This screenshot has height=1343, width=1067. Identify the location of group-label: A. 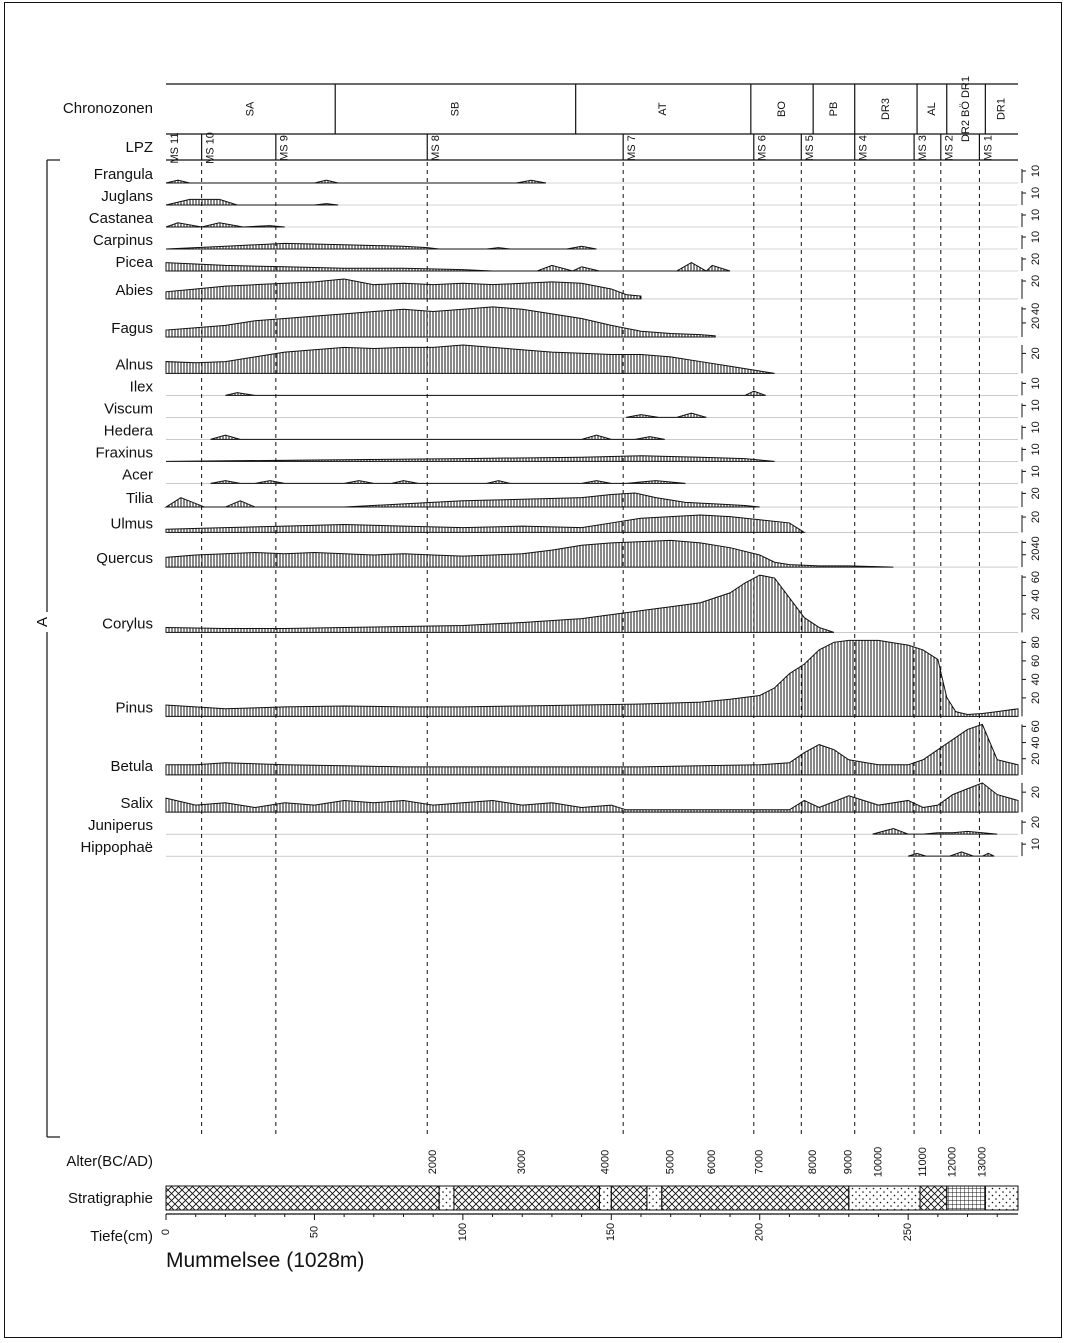
(42, 622).